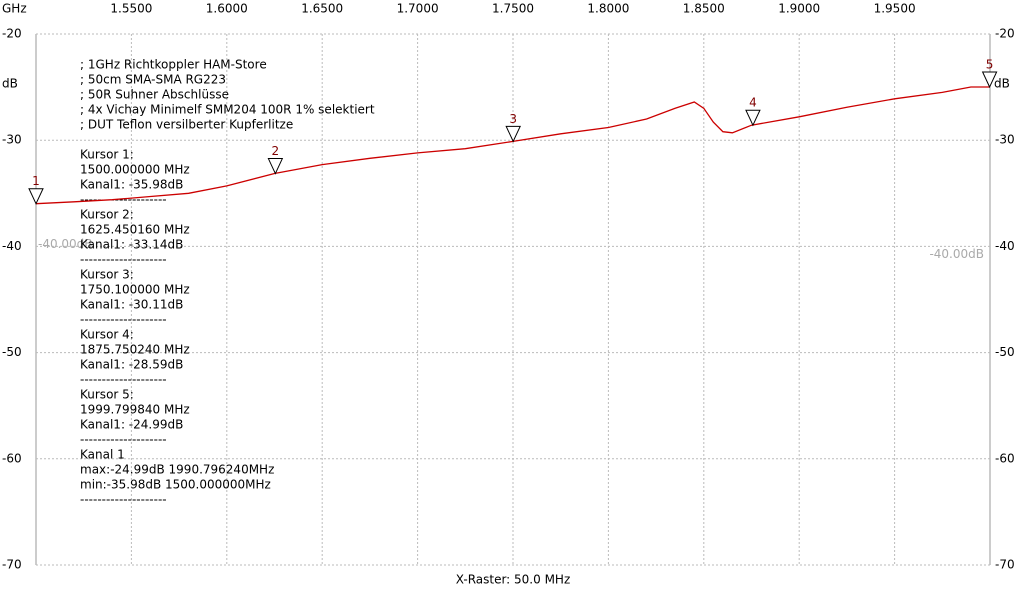 The image size is (1025, 600). What do you see at coordinates (1005, 565) in the screenshot?
I see `y-tick-label-right: -70` at bounding box center [1005, 565].